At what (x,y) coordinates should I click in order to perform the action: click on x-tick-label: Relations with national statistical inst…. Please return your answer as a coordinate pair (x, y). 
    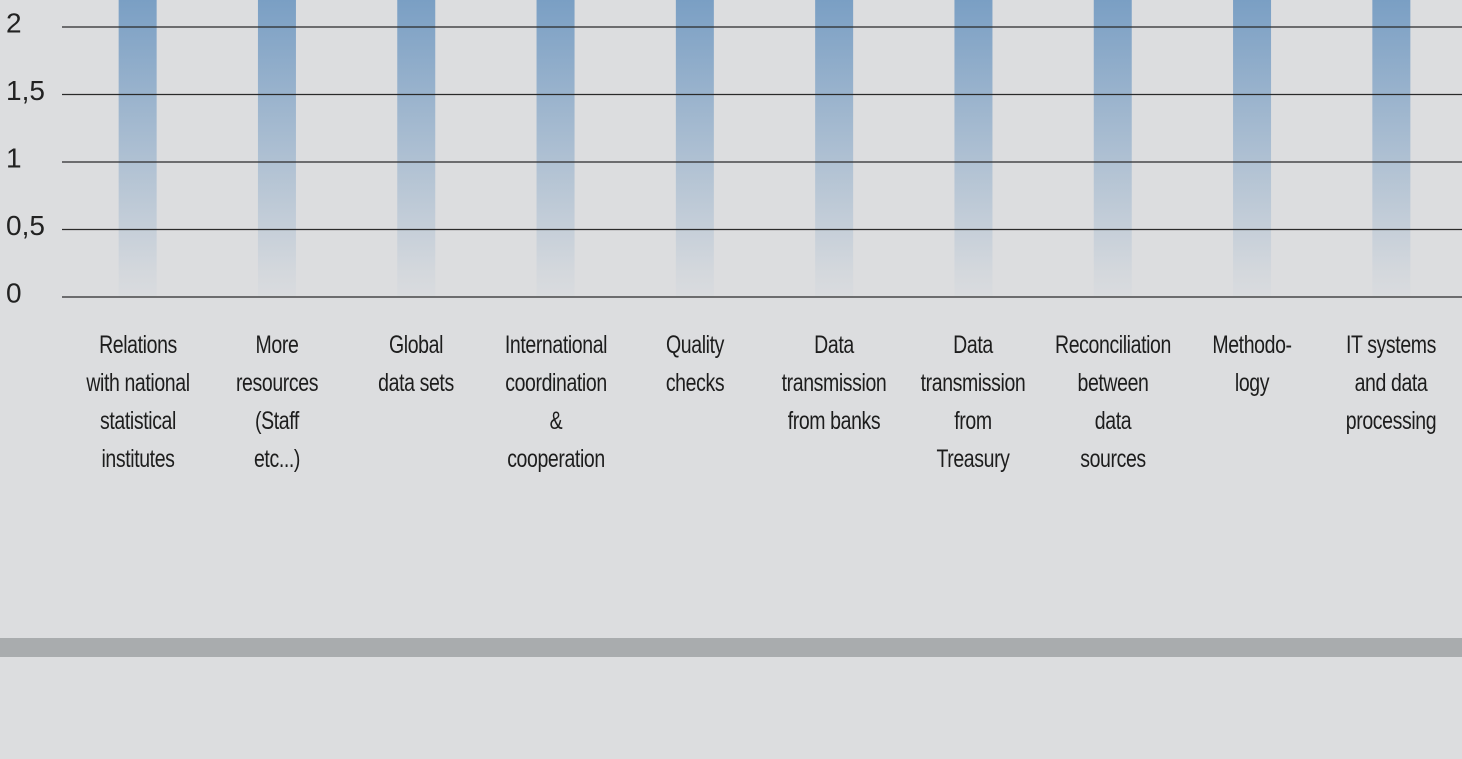
    Looking at the image, I should click on (137, 402).